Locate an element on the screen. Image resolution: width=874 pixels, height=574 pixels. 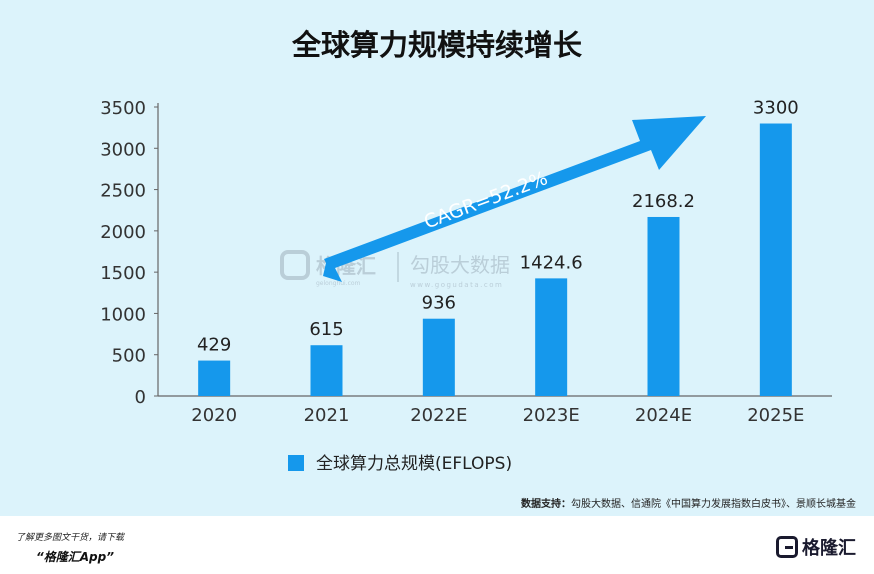
brand-logo: 格隆汇 is located at coordinates (816, 547).